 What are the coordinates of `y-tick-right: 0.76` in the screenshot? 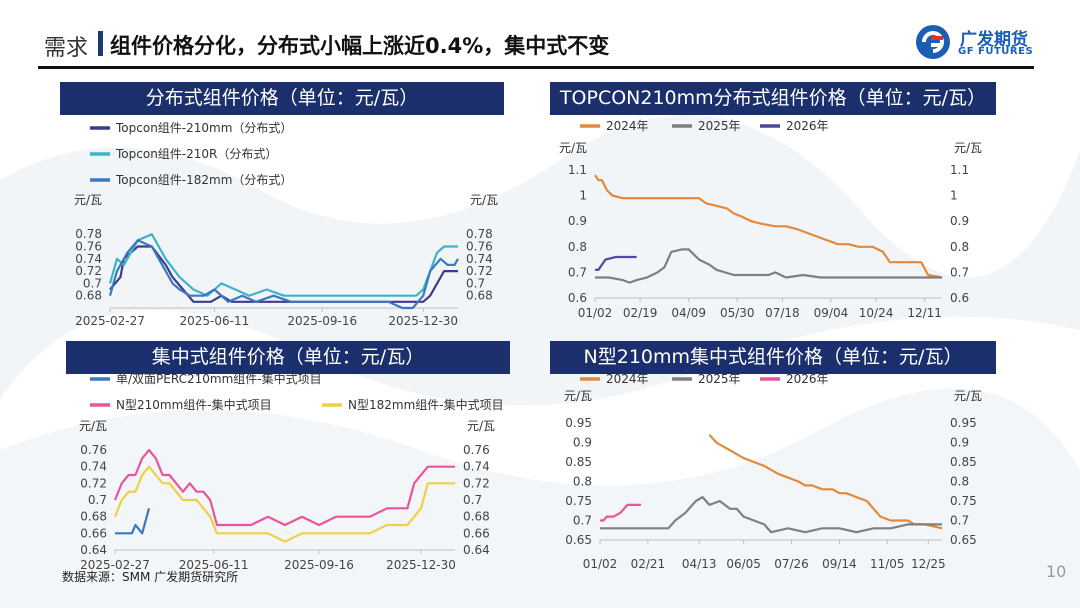 It's located at (479, 246).